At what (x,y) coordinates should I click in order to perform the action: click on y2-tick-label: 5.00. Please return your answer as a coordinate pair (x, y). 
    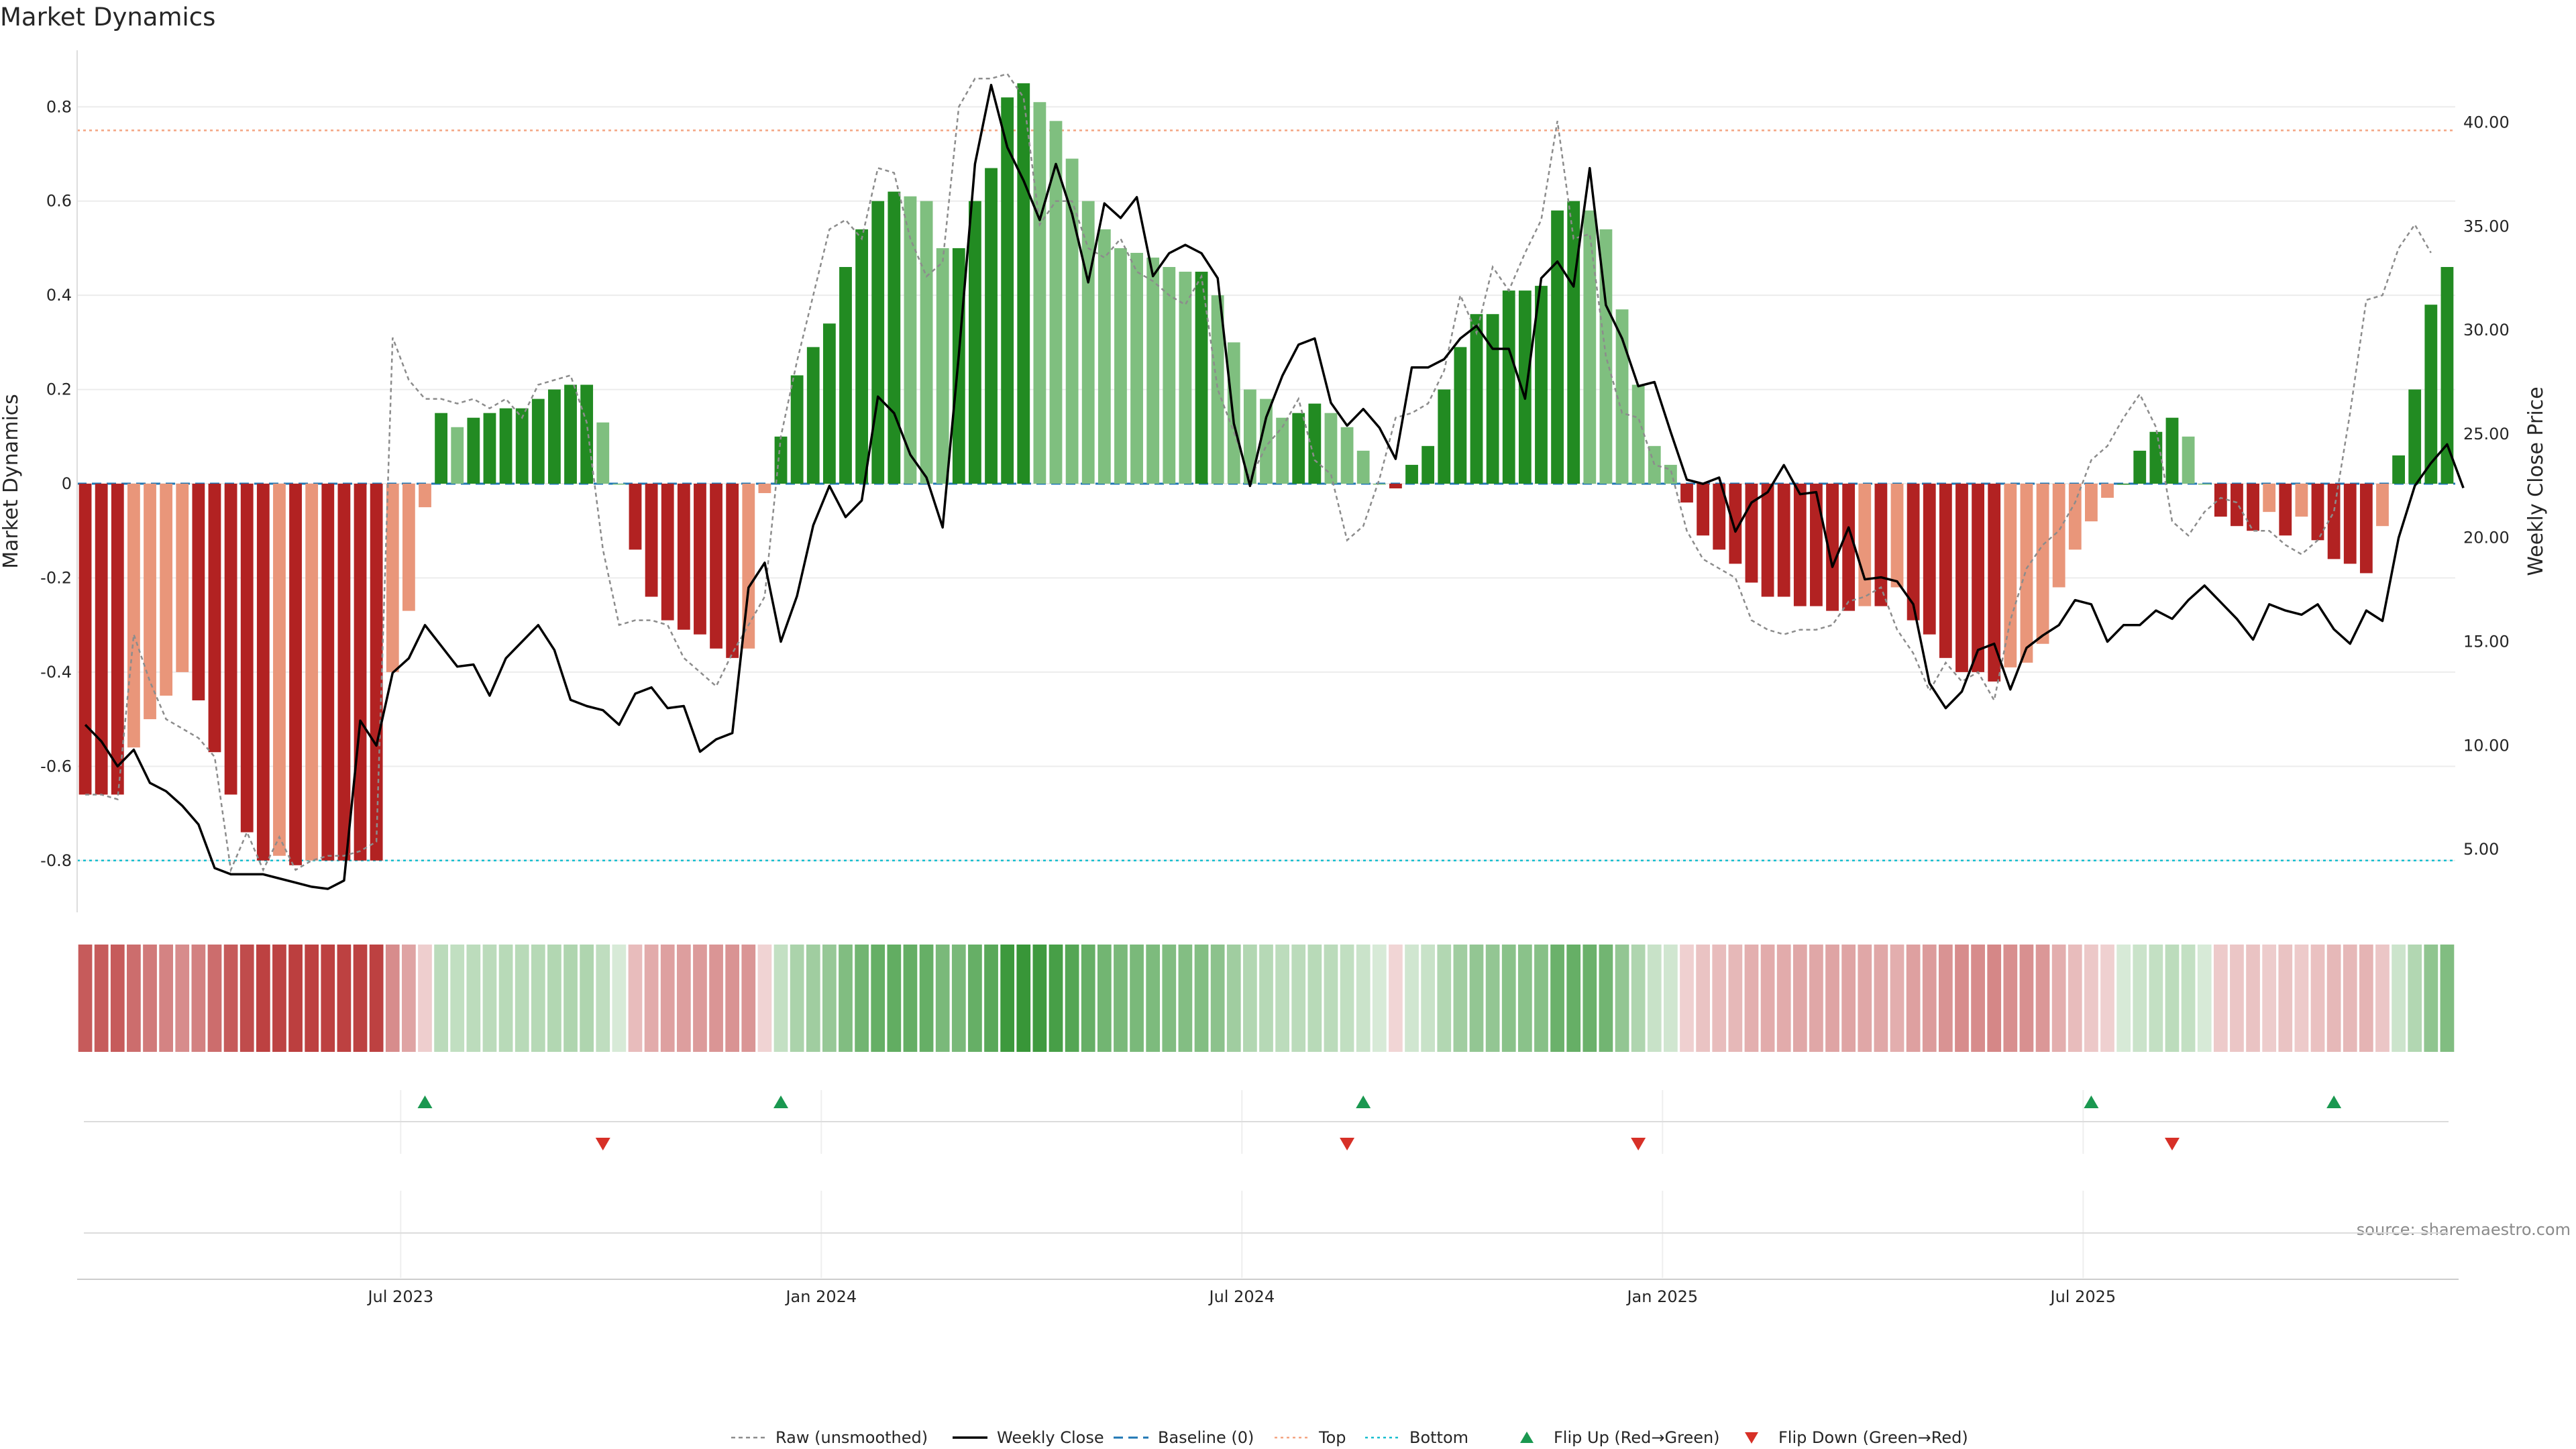
    Looking at the image, I should click on (2481, 849).